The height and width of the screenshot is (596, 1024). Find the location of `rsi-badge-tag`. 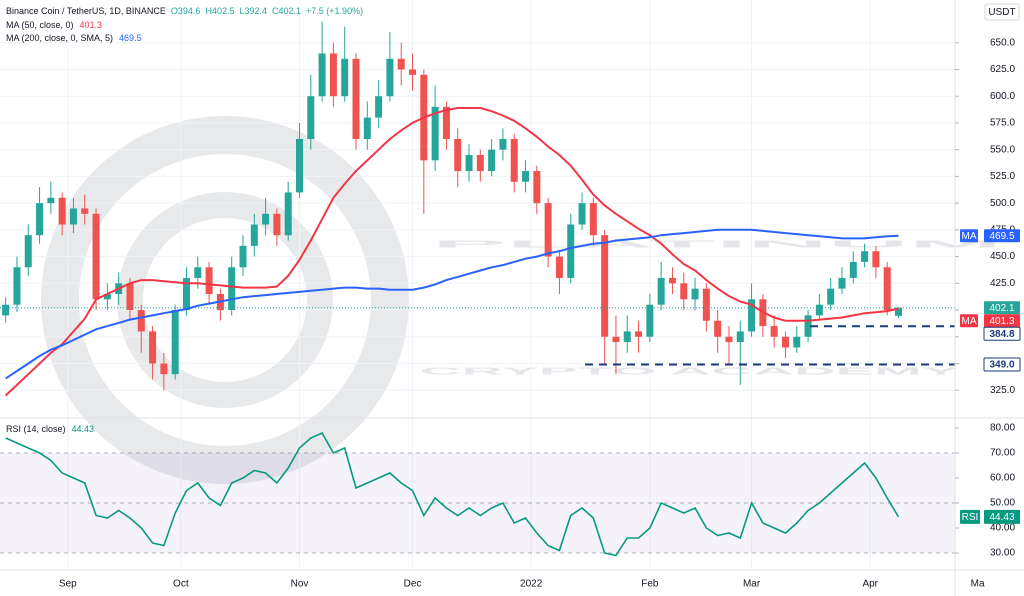

rsi-badge-tag is located at coordinates (970, 516).